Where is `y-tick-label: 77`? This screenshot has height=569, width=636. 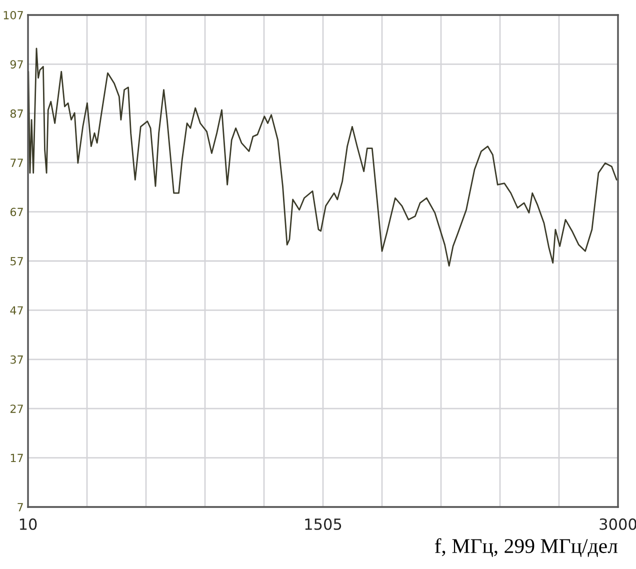 y-tick-label: 77 is located at coordinates (16, 162).